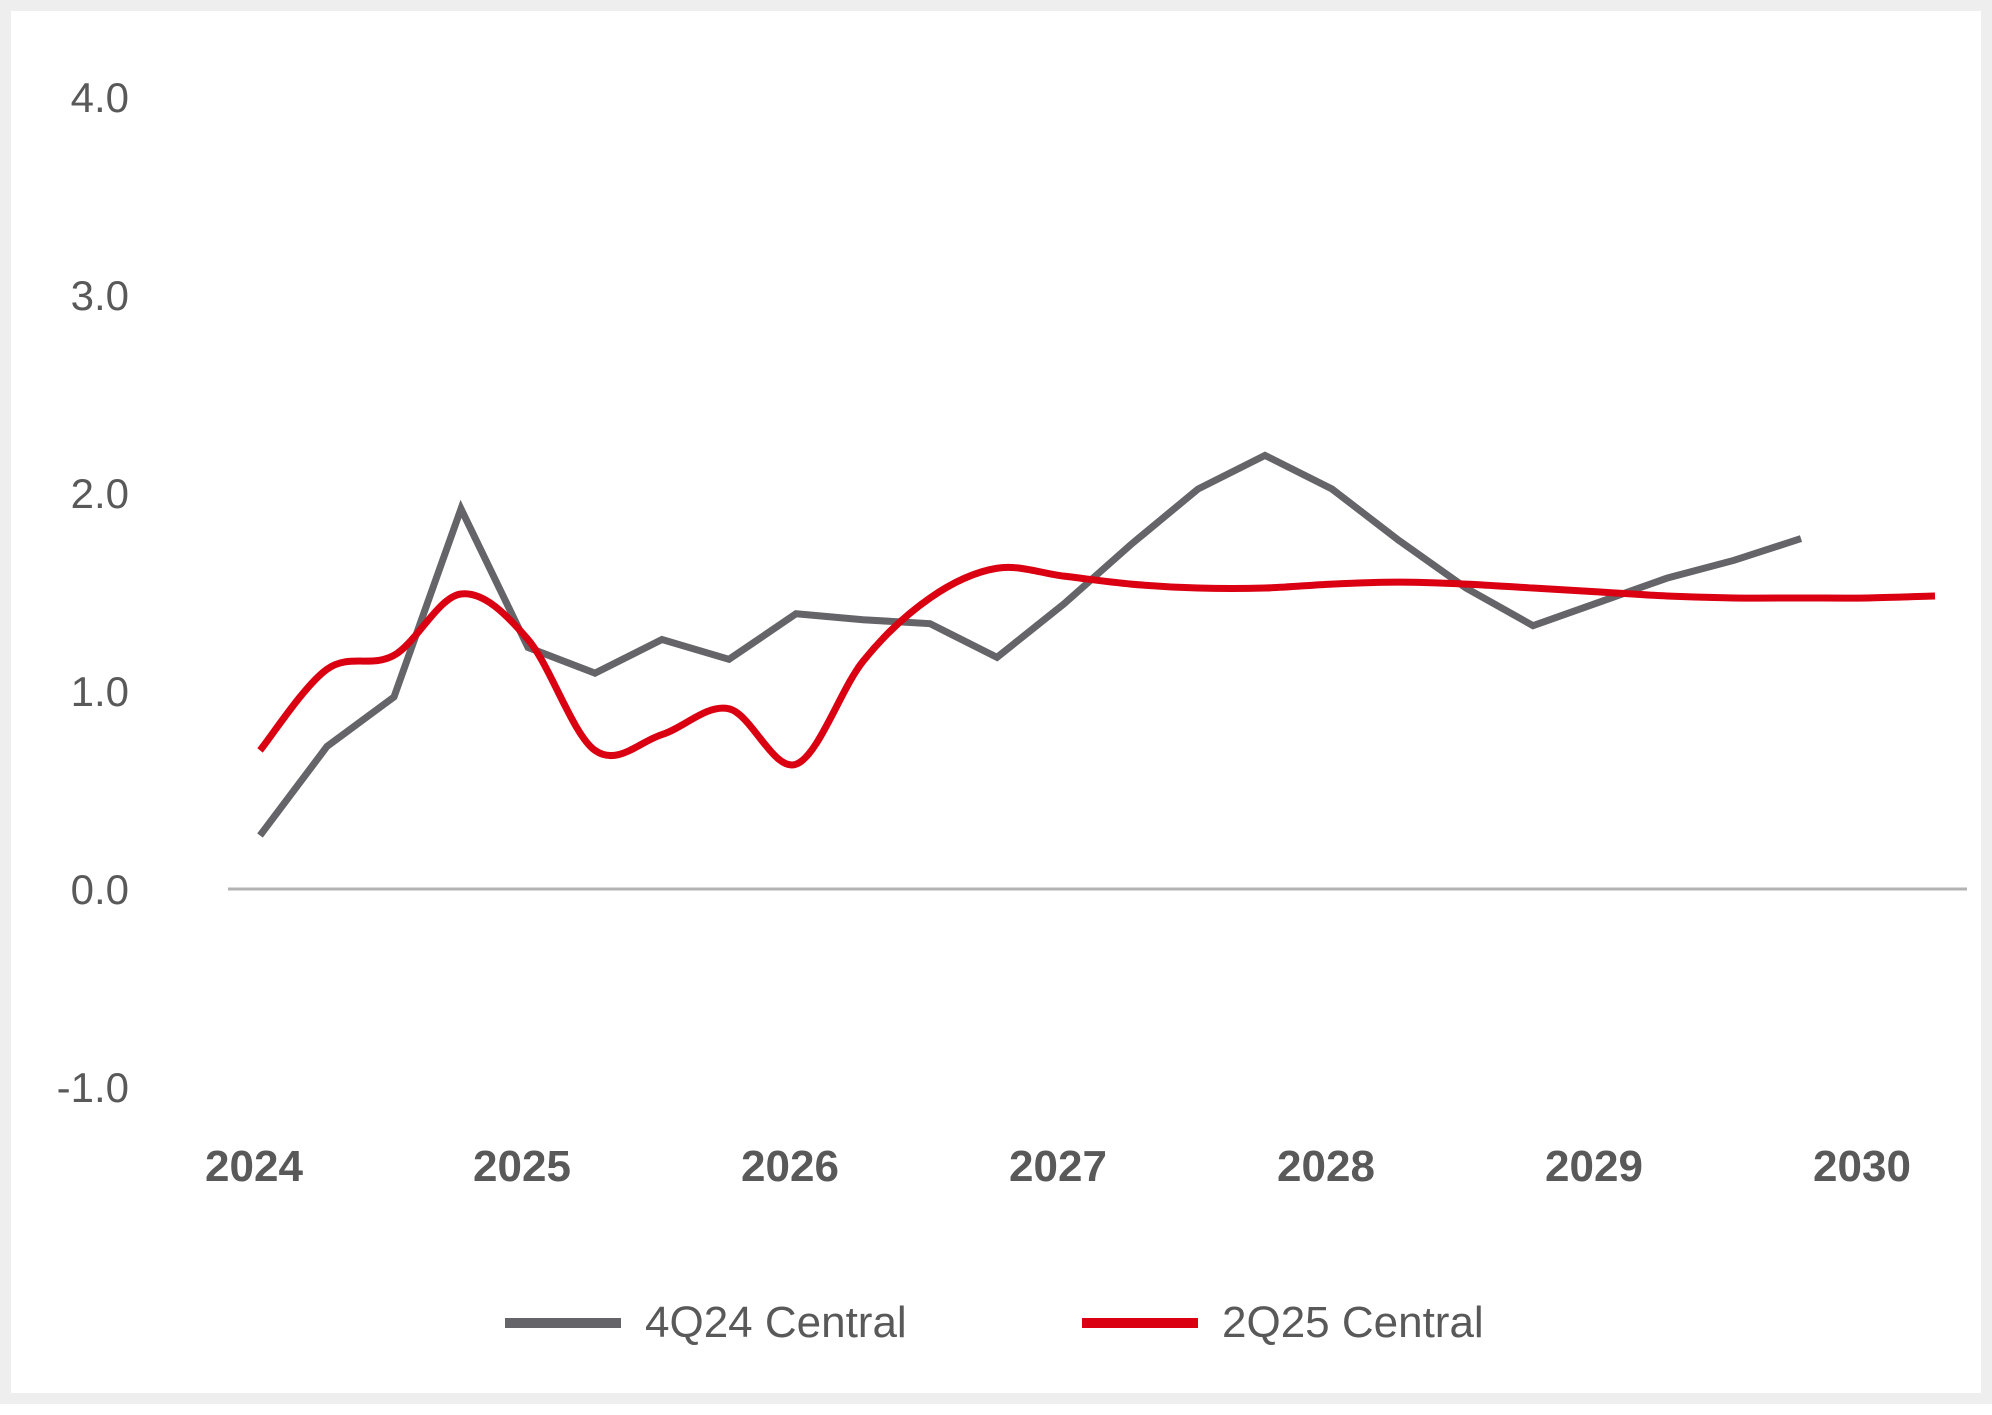 This screenshot has height=1415, width=1992. What do you see at coordinates (100, 493) in the screenshot?
I see `y-tick-label: 2.0` at bounding box center [100, 493].